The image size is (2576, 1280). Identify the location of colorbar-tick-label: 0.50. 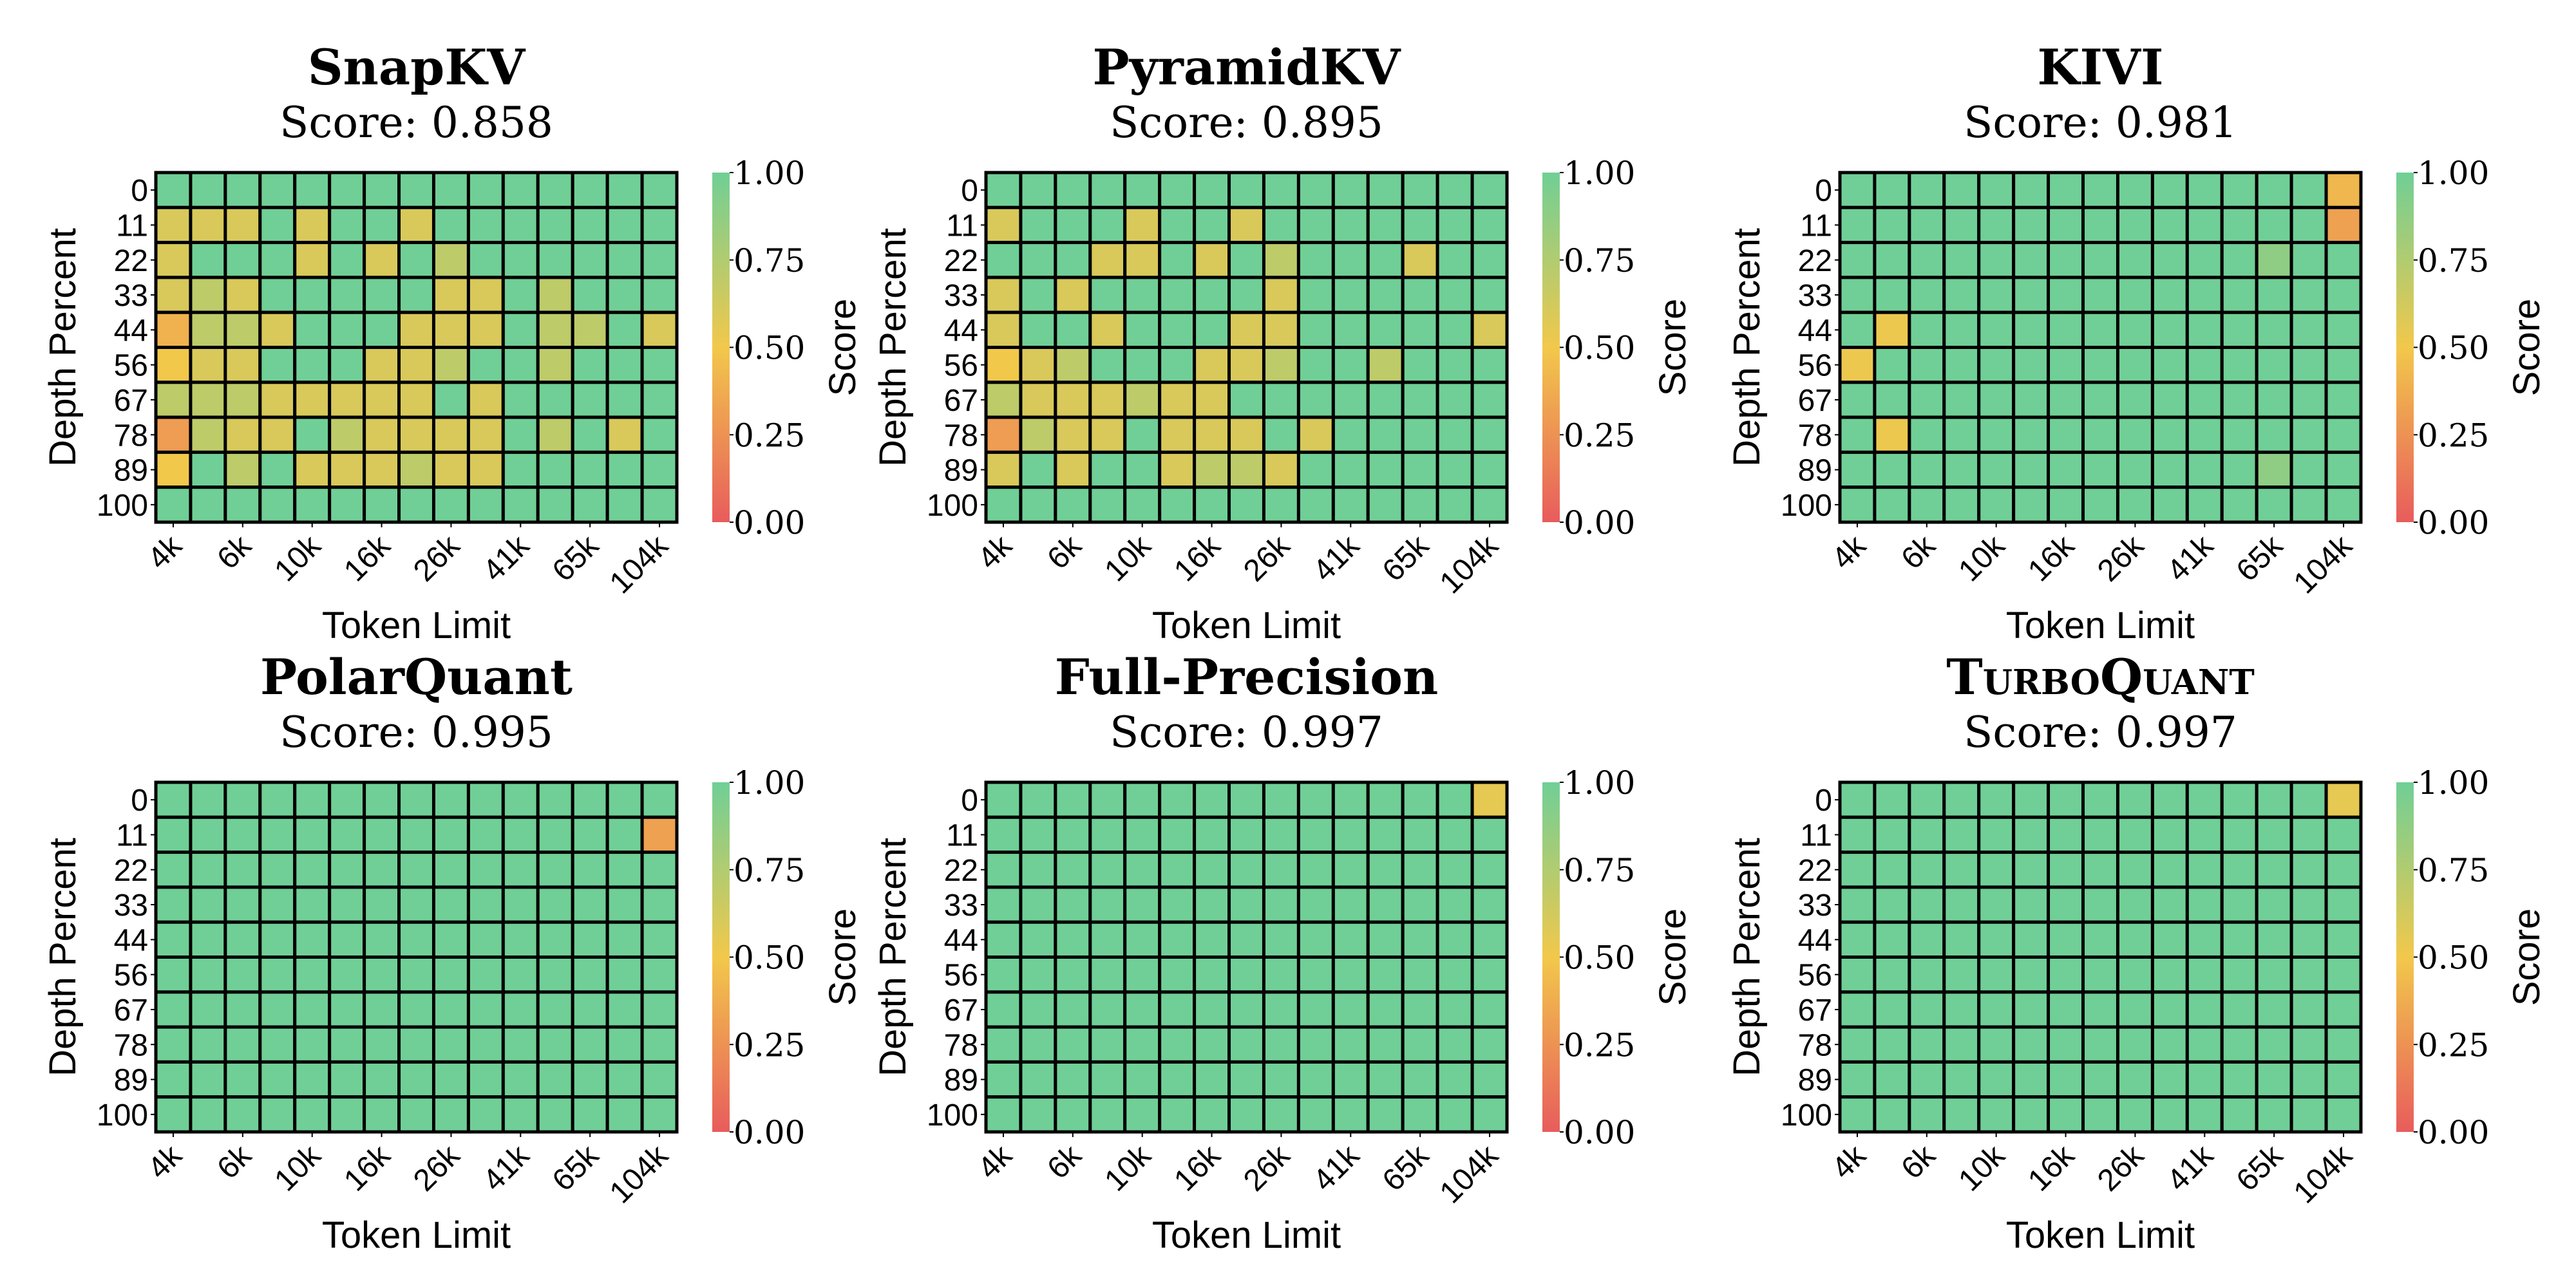
(1599, 958).